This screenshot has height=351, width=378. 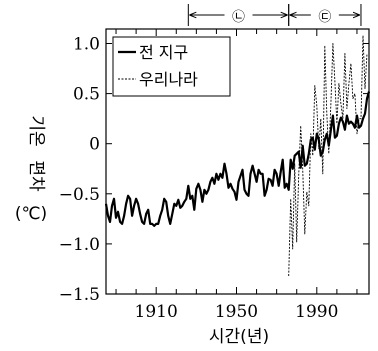 I want to click on y-tick-label-3: −0.5, so click(x=79, y=195).